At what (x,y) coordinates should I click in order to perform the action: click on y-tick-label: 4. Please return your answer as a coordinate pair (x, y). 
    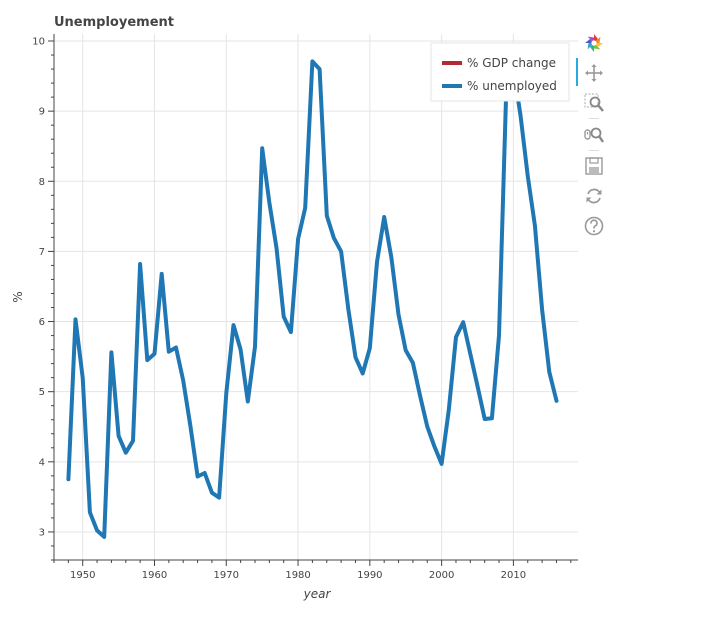
    Looking at the image, I should click on (42, 462).